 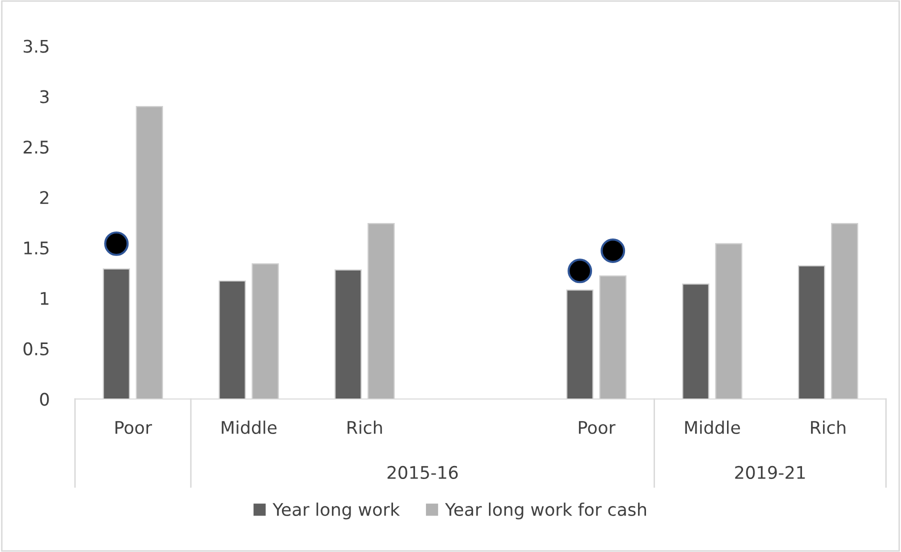 I want to click on y-tick-label: 1, so click(x=44, y=298).